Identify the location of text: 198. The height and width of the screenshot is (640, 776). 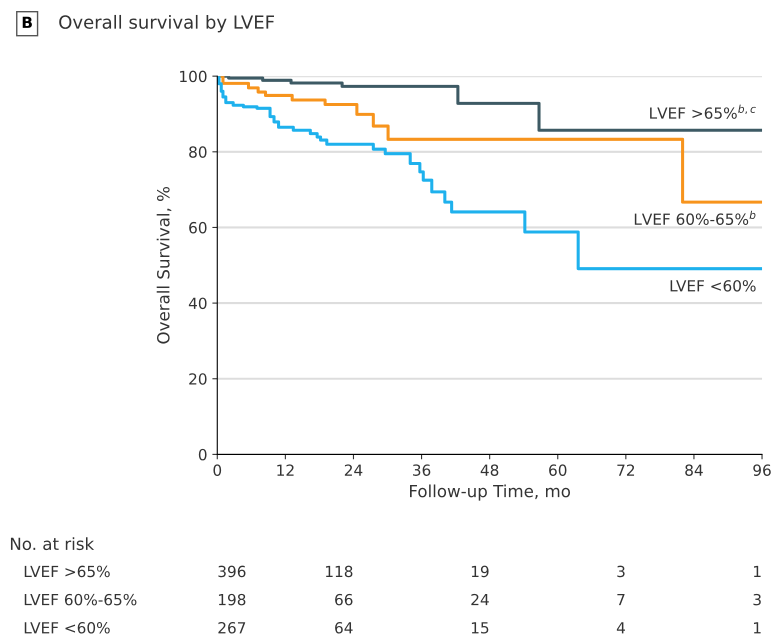
(232, 600).